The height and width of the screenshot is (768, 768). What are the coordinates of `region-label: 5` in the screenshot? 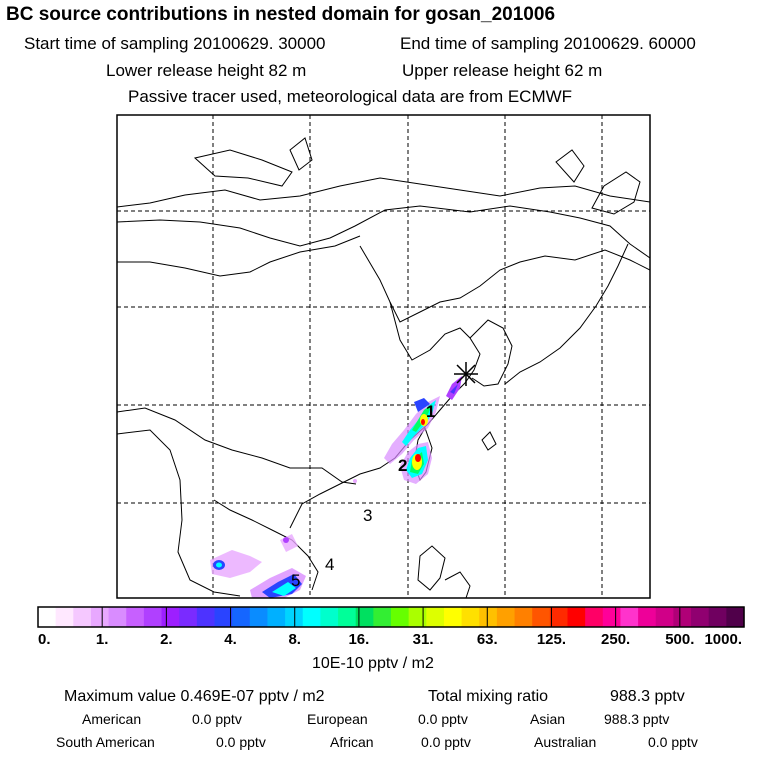 It's located at (295, 580).